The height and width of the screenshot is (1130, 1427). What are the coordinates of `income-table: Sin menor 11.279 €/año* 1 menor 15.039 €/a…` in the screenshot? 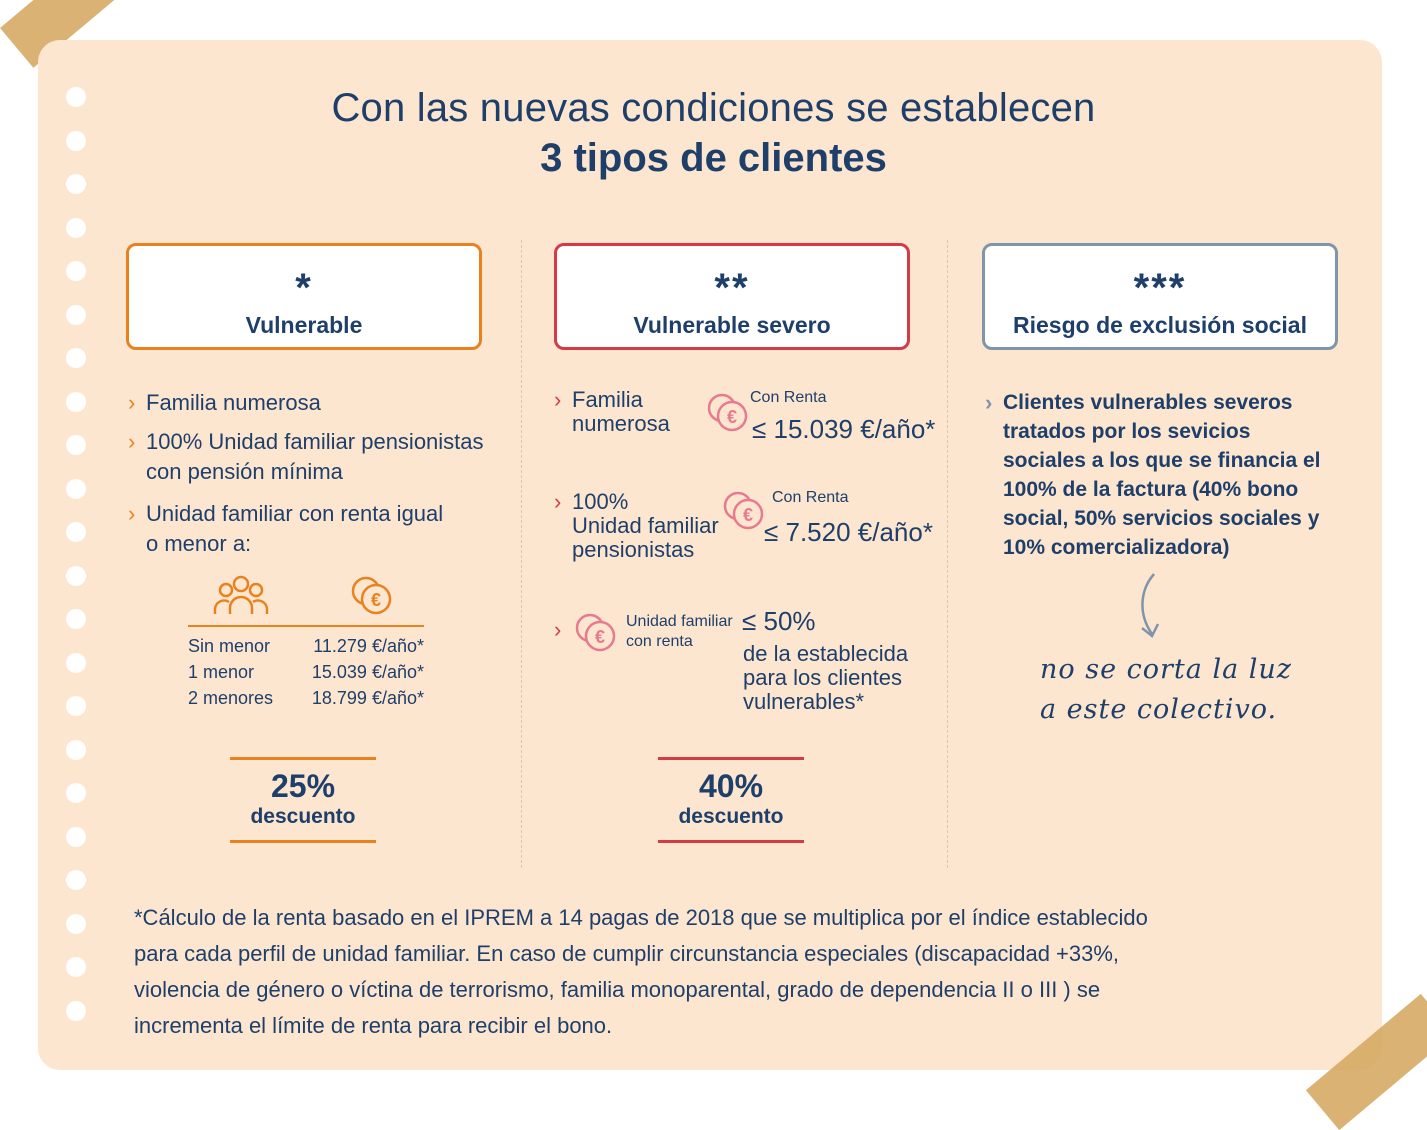 It's located at (306, 672).